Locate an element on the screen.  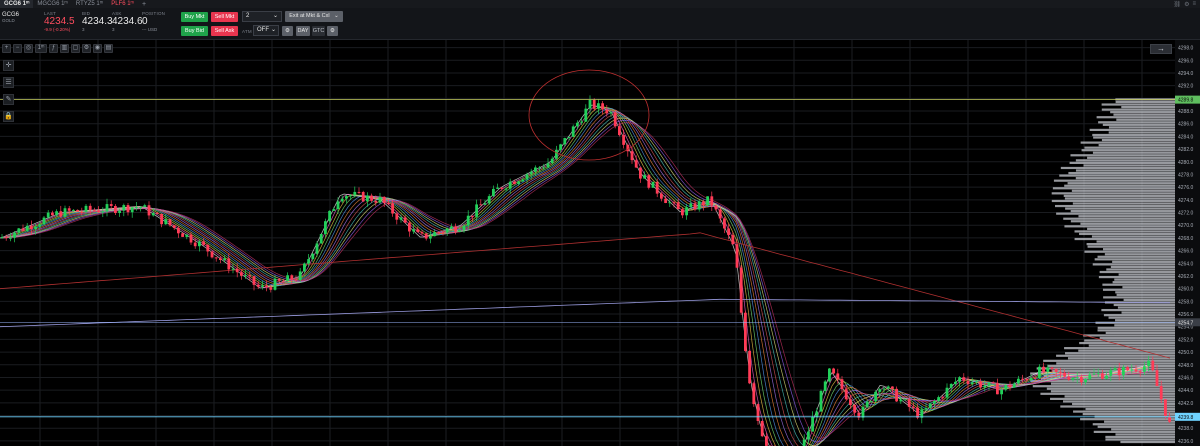
indicator-icon: ƒ is located at coordinates (53, 48).